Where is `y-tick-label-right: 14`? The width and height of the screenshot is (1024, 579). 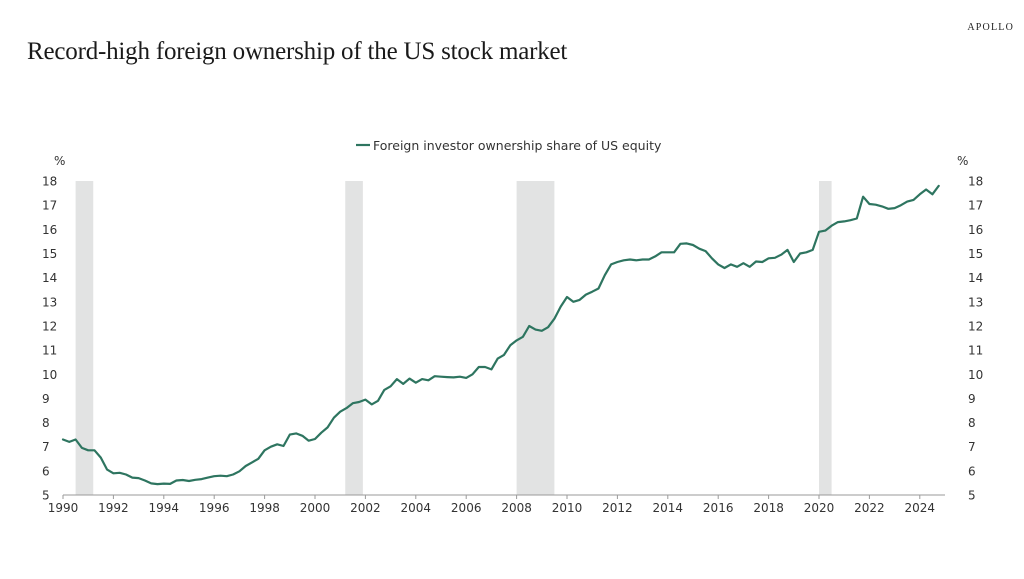 y-tick-label-right: 14 is located at coordinates (975, 278).